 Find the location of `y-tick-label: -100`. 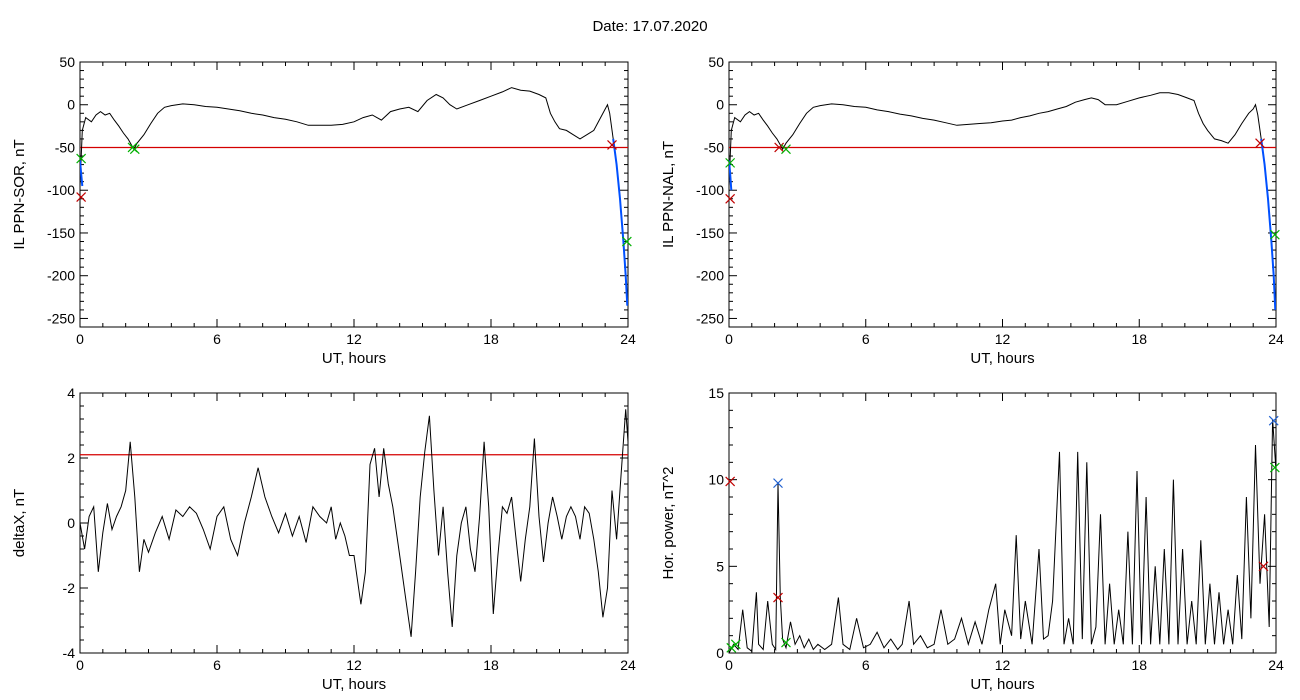

y-tick-label: -100 is located at coordinates (710, 190).